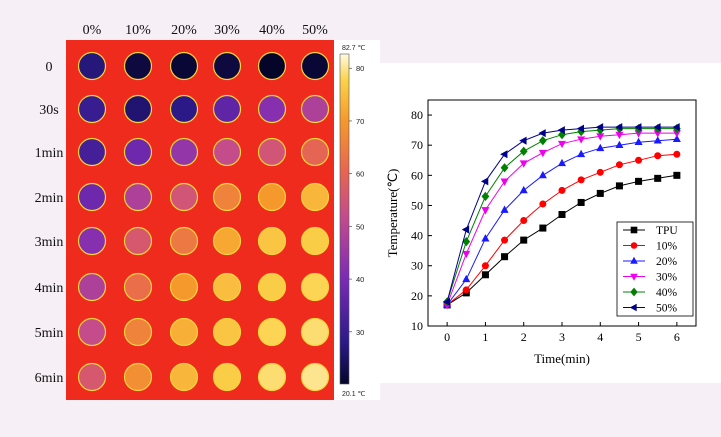 This screenshot has height=437, width=721. What do you see at coordinates (184, 30) in the screenshot?
I see `column-label: 20%` at bounding box center [184, 30].